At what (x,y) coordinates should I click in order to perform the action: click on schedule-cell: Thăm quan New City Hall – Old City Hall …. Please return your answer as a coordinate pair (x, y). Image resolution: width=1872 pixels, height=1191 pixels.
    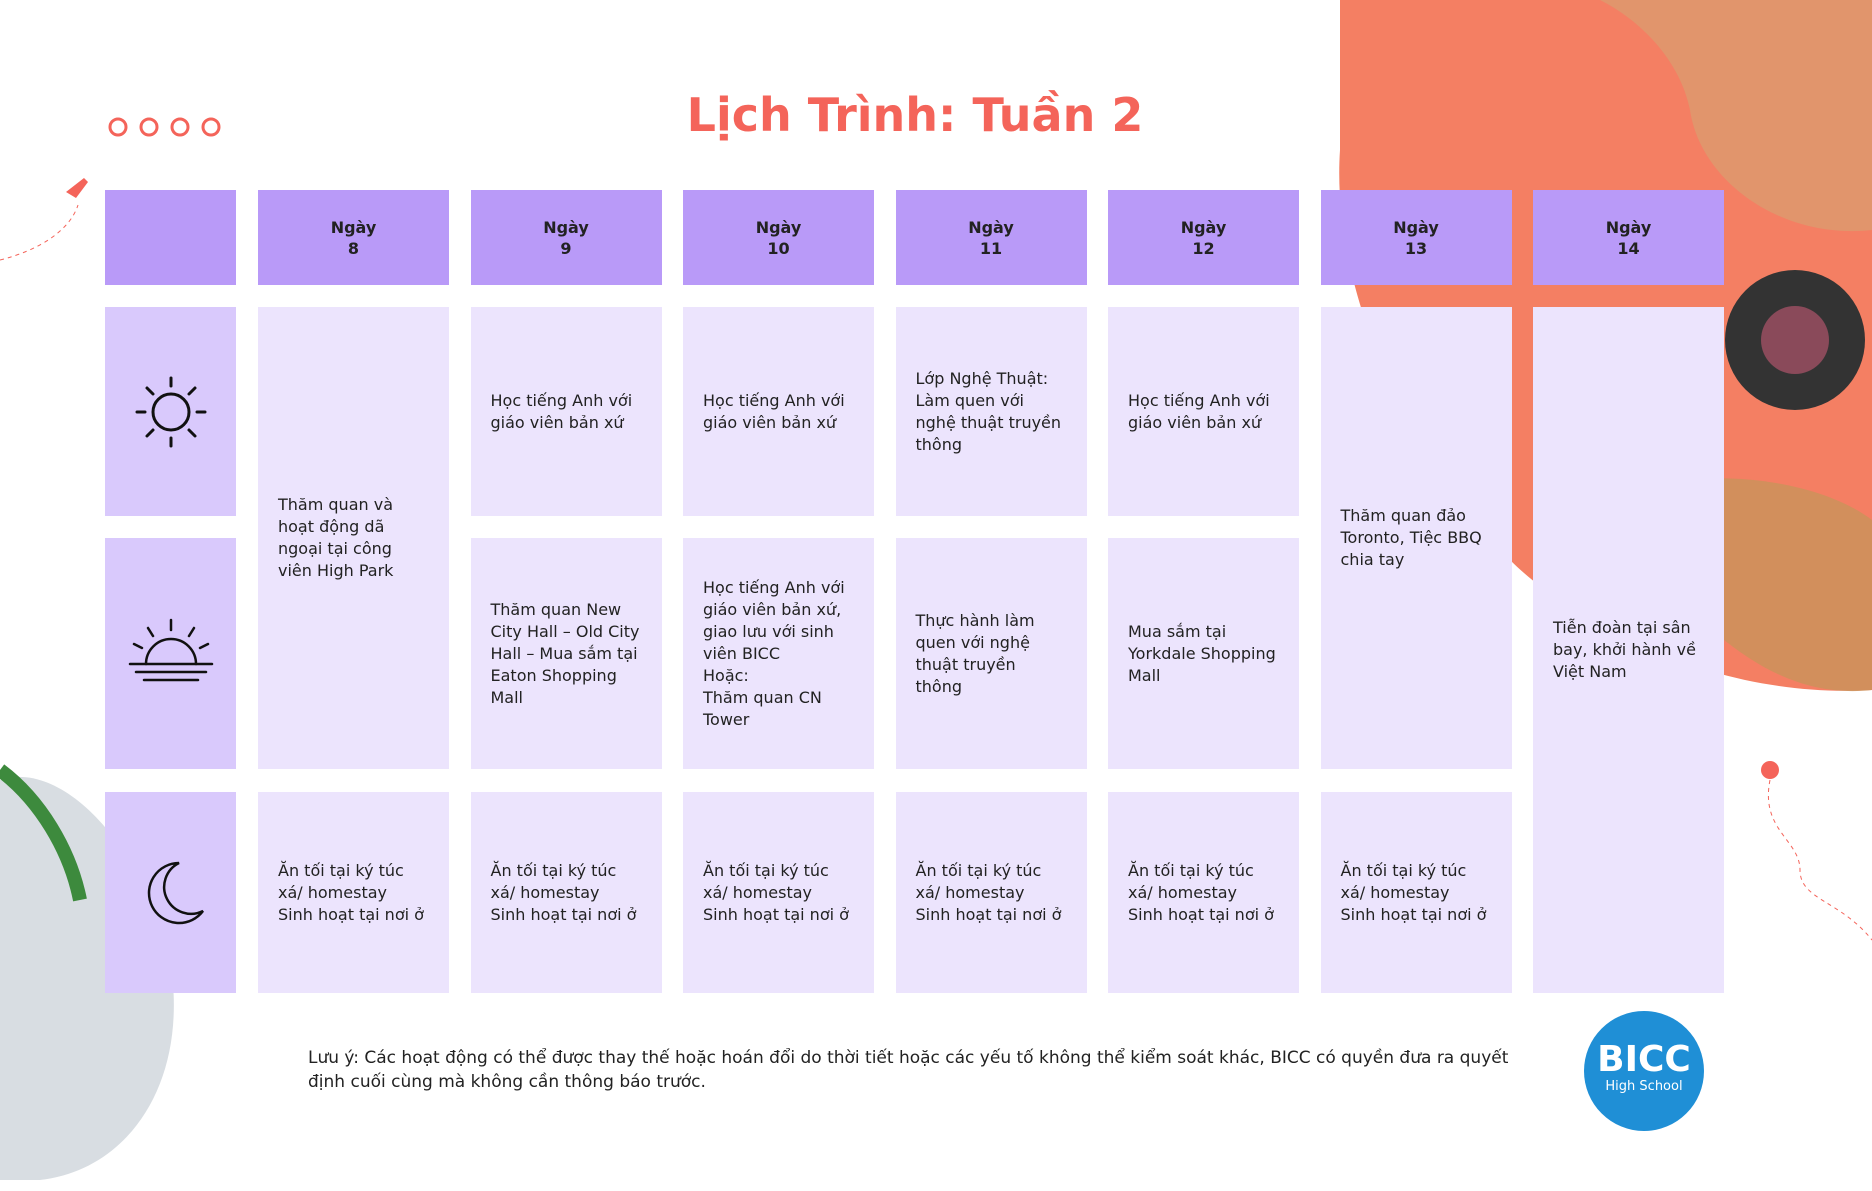
    Looking at the image, I should click on (566, 653).